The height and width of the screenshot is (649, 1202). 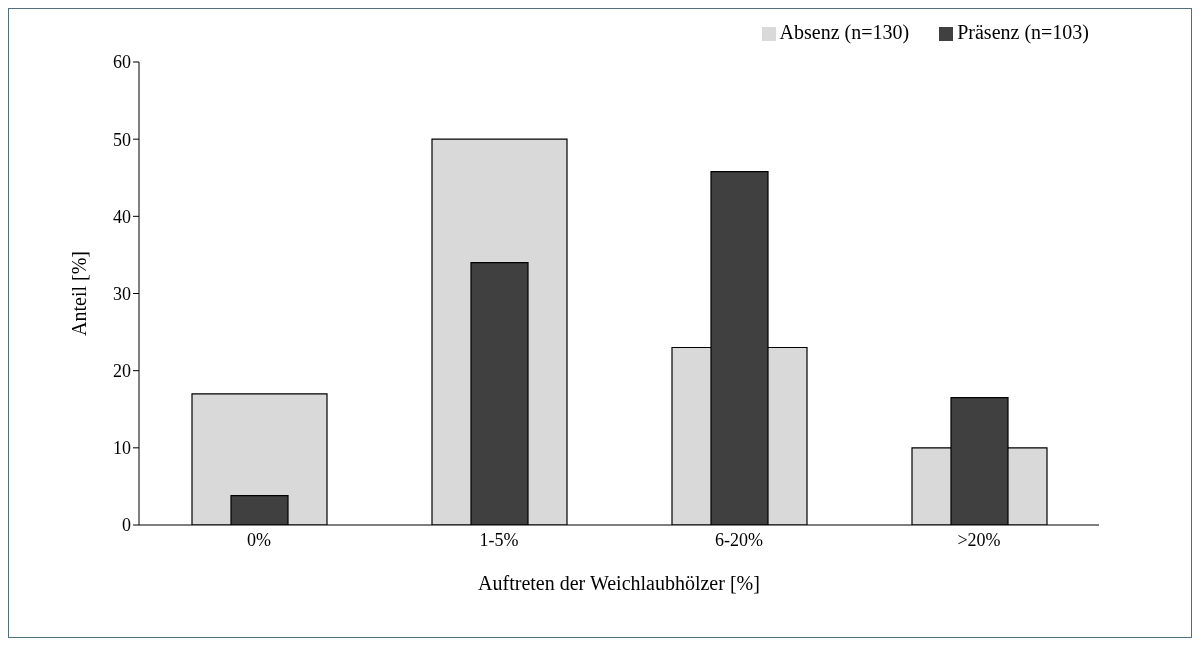 What do you see at coordinates (122, 139) in the screenshot?
I see `y-tick-label: 50` at bounding box center [122, 139].